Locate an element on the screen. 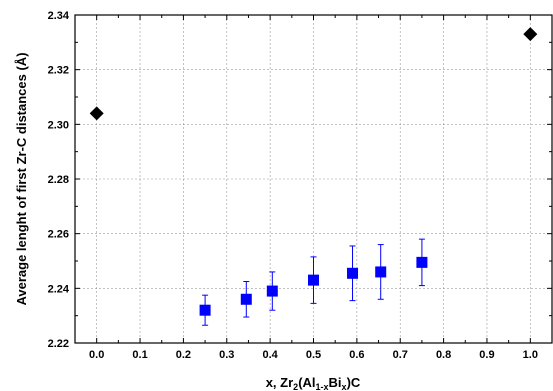  x-tick-label: 0.4 is located at coordinates (270, 355).